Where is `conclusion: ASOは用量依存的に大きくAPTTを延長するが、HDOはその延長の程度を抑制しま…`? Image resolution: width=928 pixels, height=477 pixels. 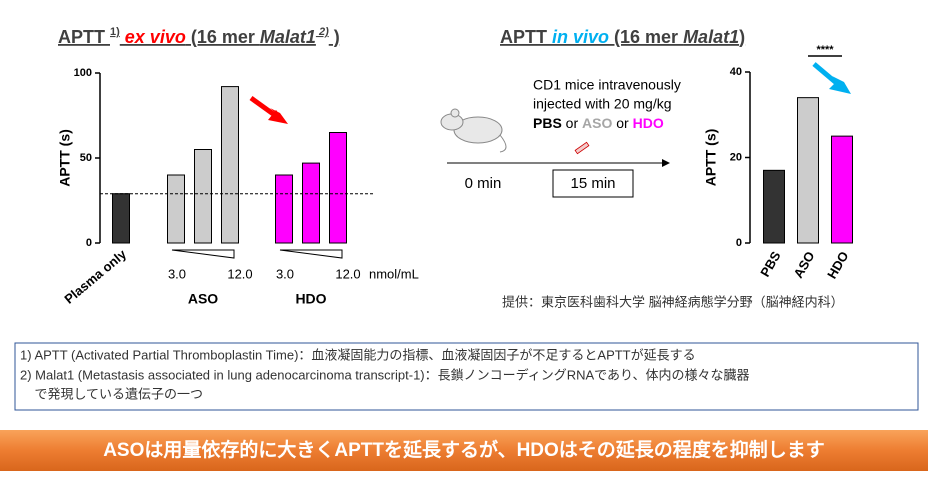
conclusion: ASOは用量依存的に大きくAPTTを延長するが、HDOはその延長の程度を抑制しま… is located at coordinates (464, 449).